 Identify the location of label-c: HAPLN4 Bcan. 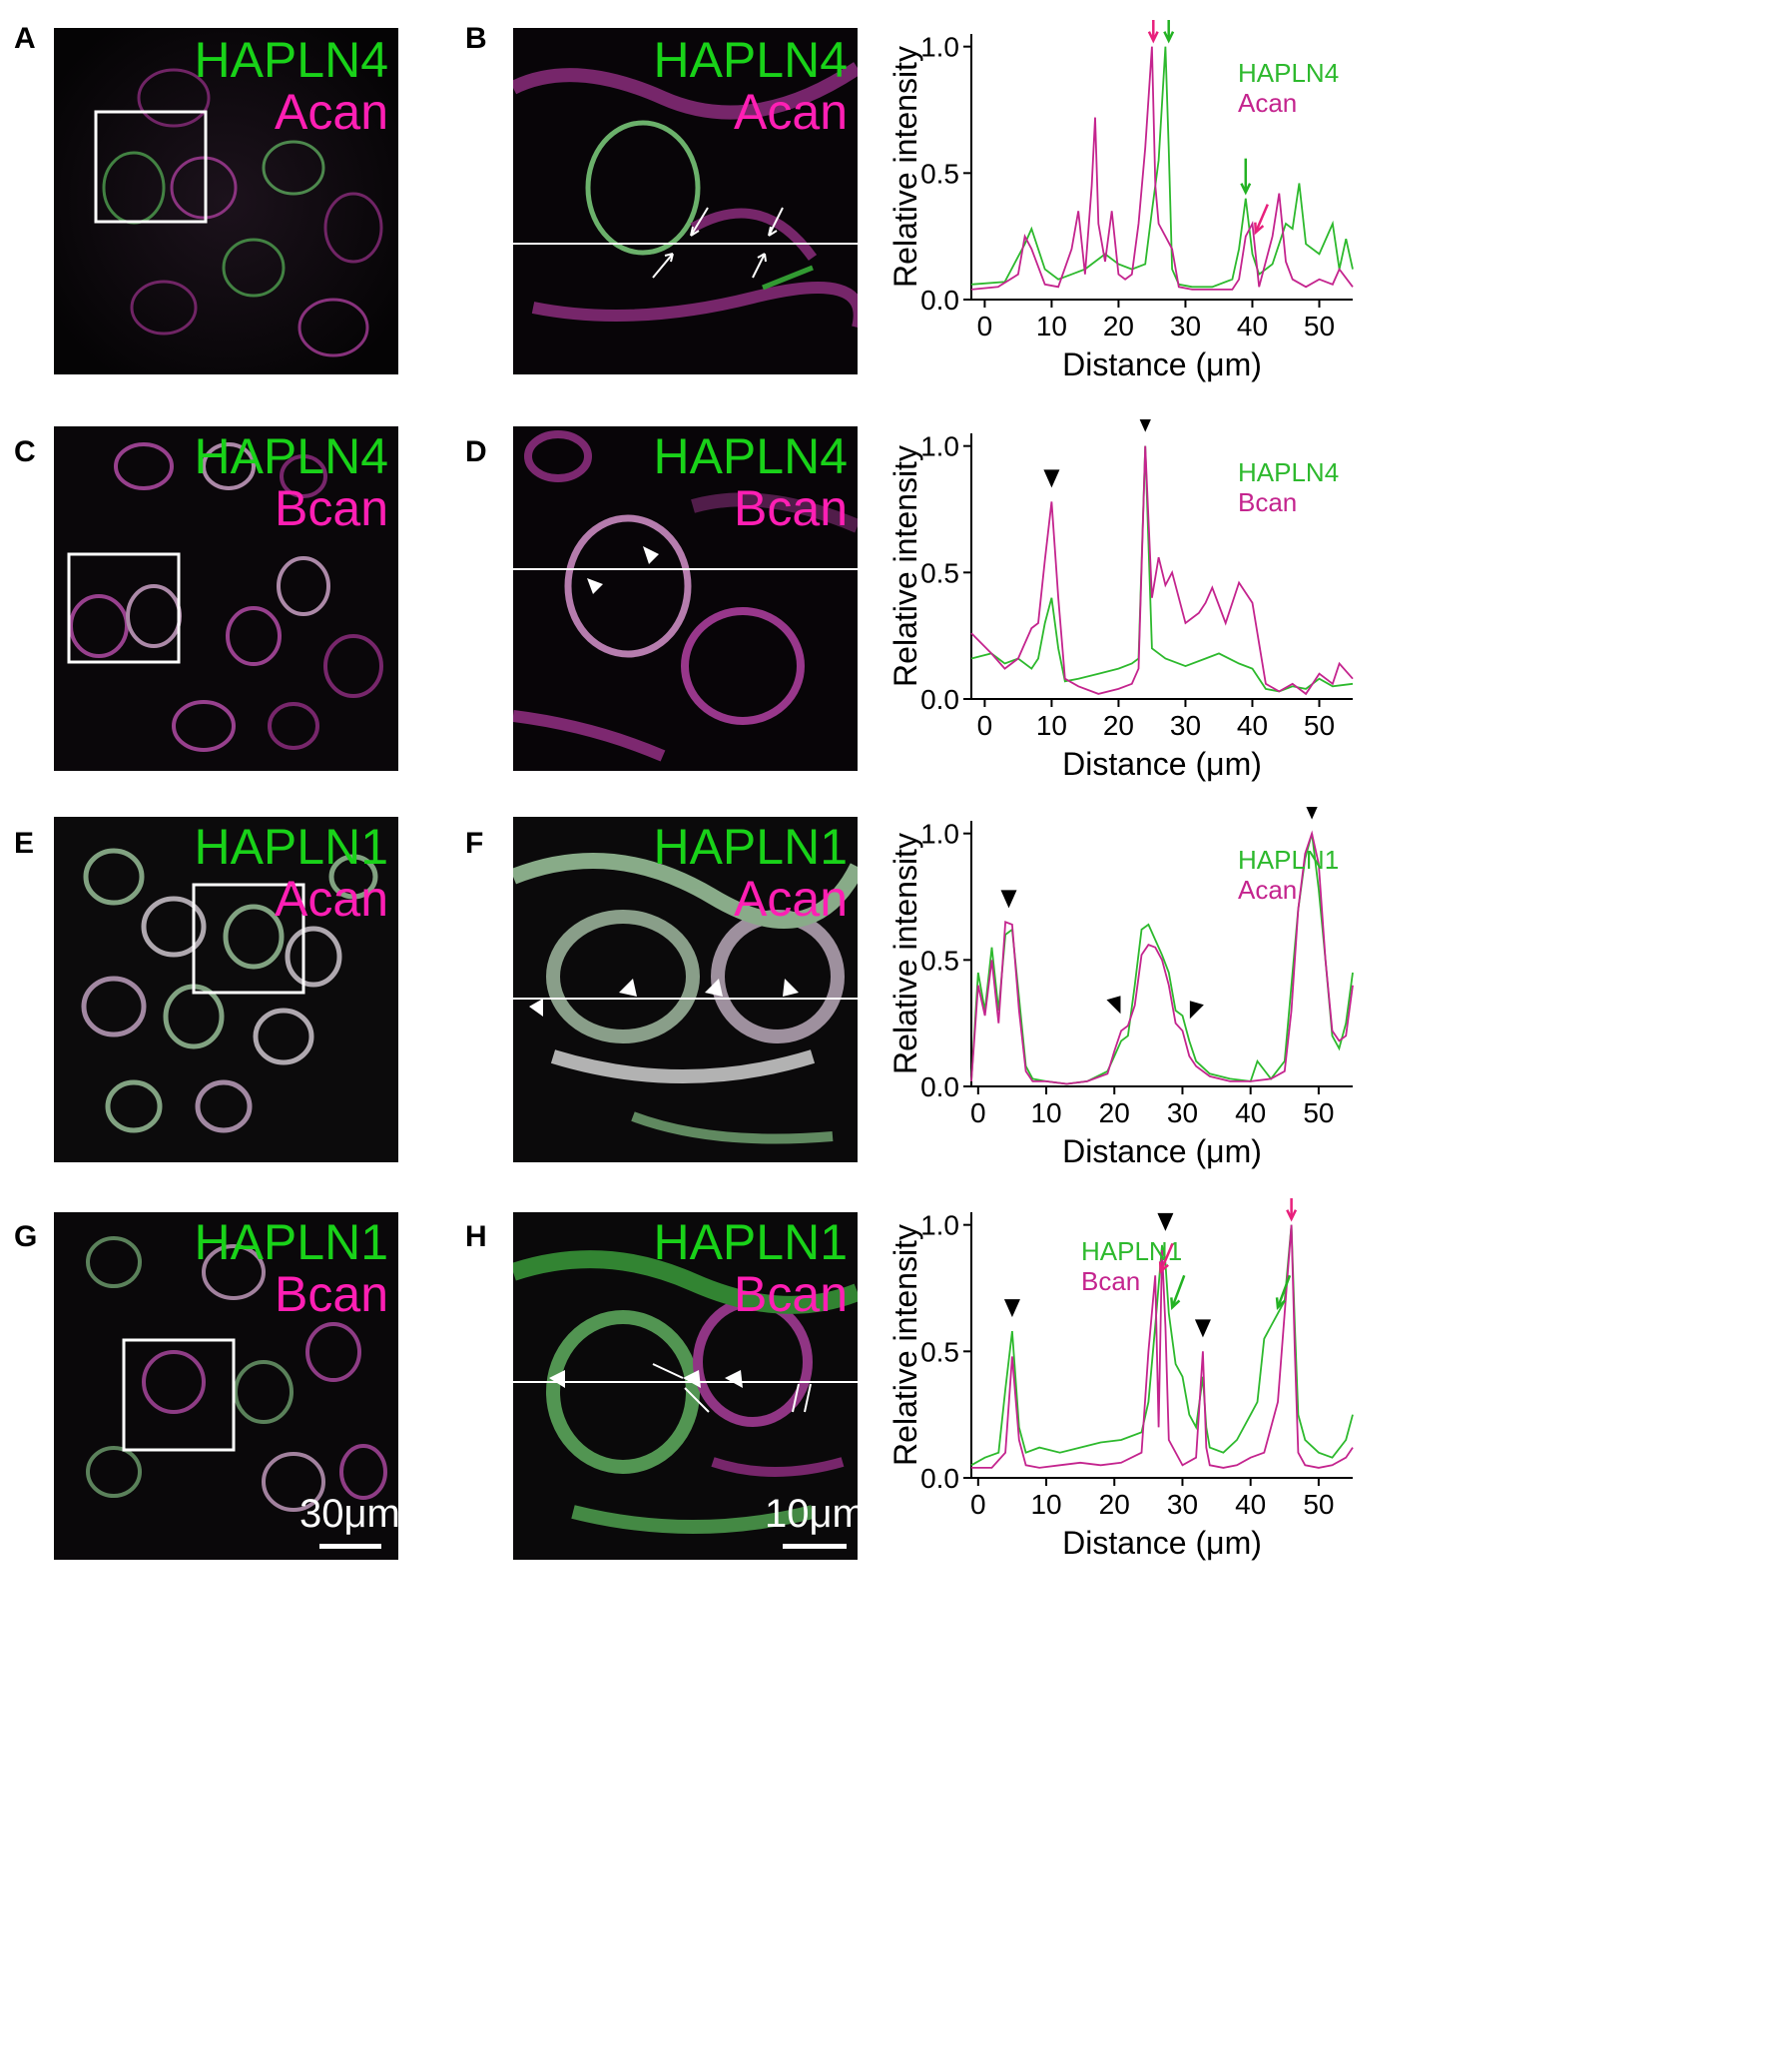
(291, 482).